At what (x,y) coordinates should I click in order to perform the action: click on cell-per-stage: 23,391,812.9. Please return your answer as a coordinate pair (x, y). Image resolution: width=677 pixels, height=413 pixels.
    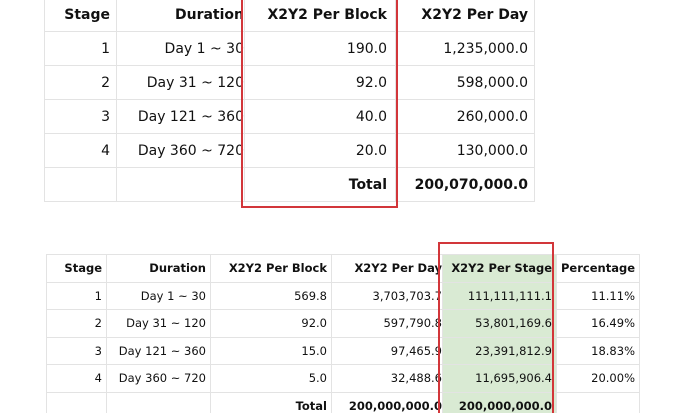
    Looking at the image, I should click on (499, 350).